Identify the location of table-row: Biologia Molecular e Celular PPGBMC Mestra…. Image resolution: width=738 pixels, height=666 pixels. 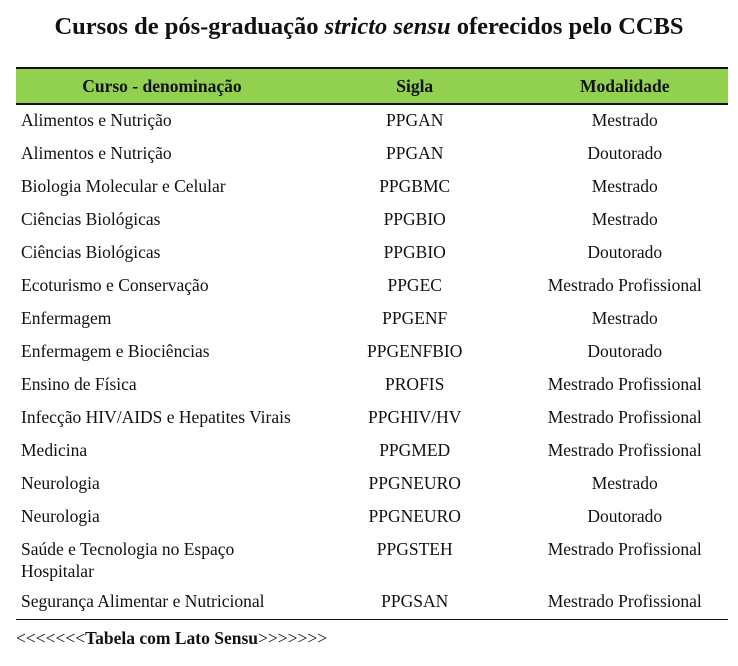
(372, 187).